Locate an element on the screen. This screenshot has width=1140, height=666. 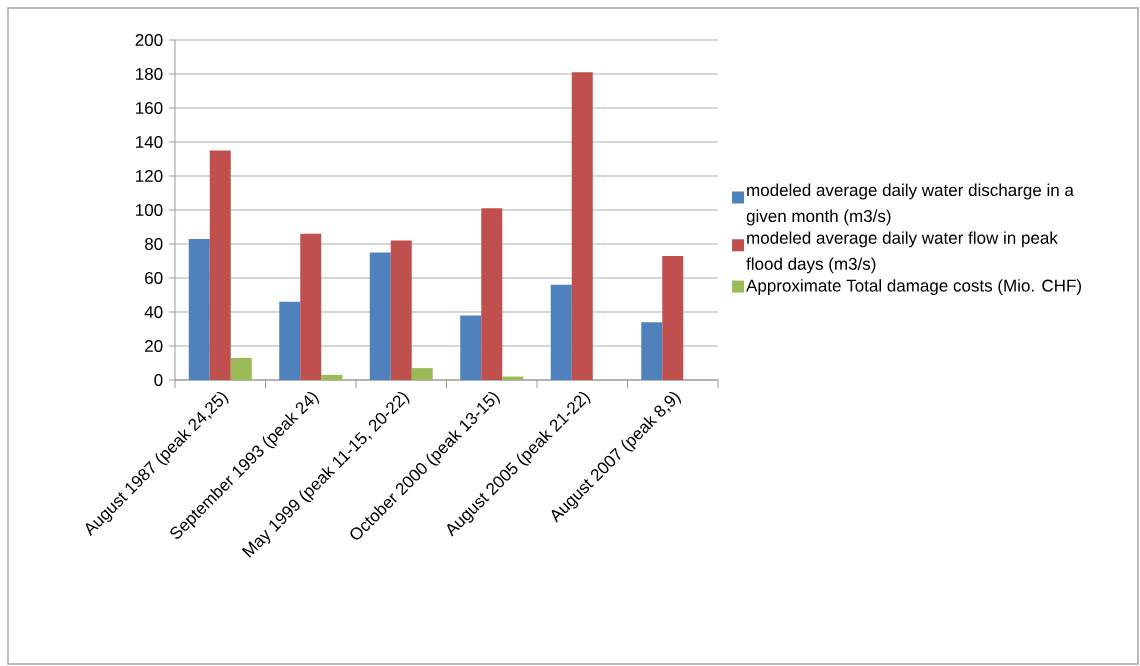
y-tick-label: 40 is located at coordinates (153, 312).